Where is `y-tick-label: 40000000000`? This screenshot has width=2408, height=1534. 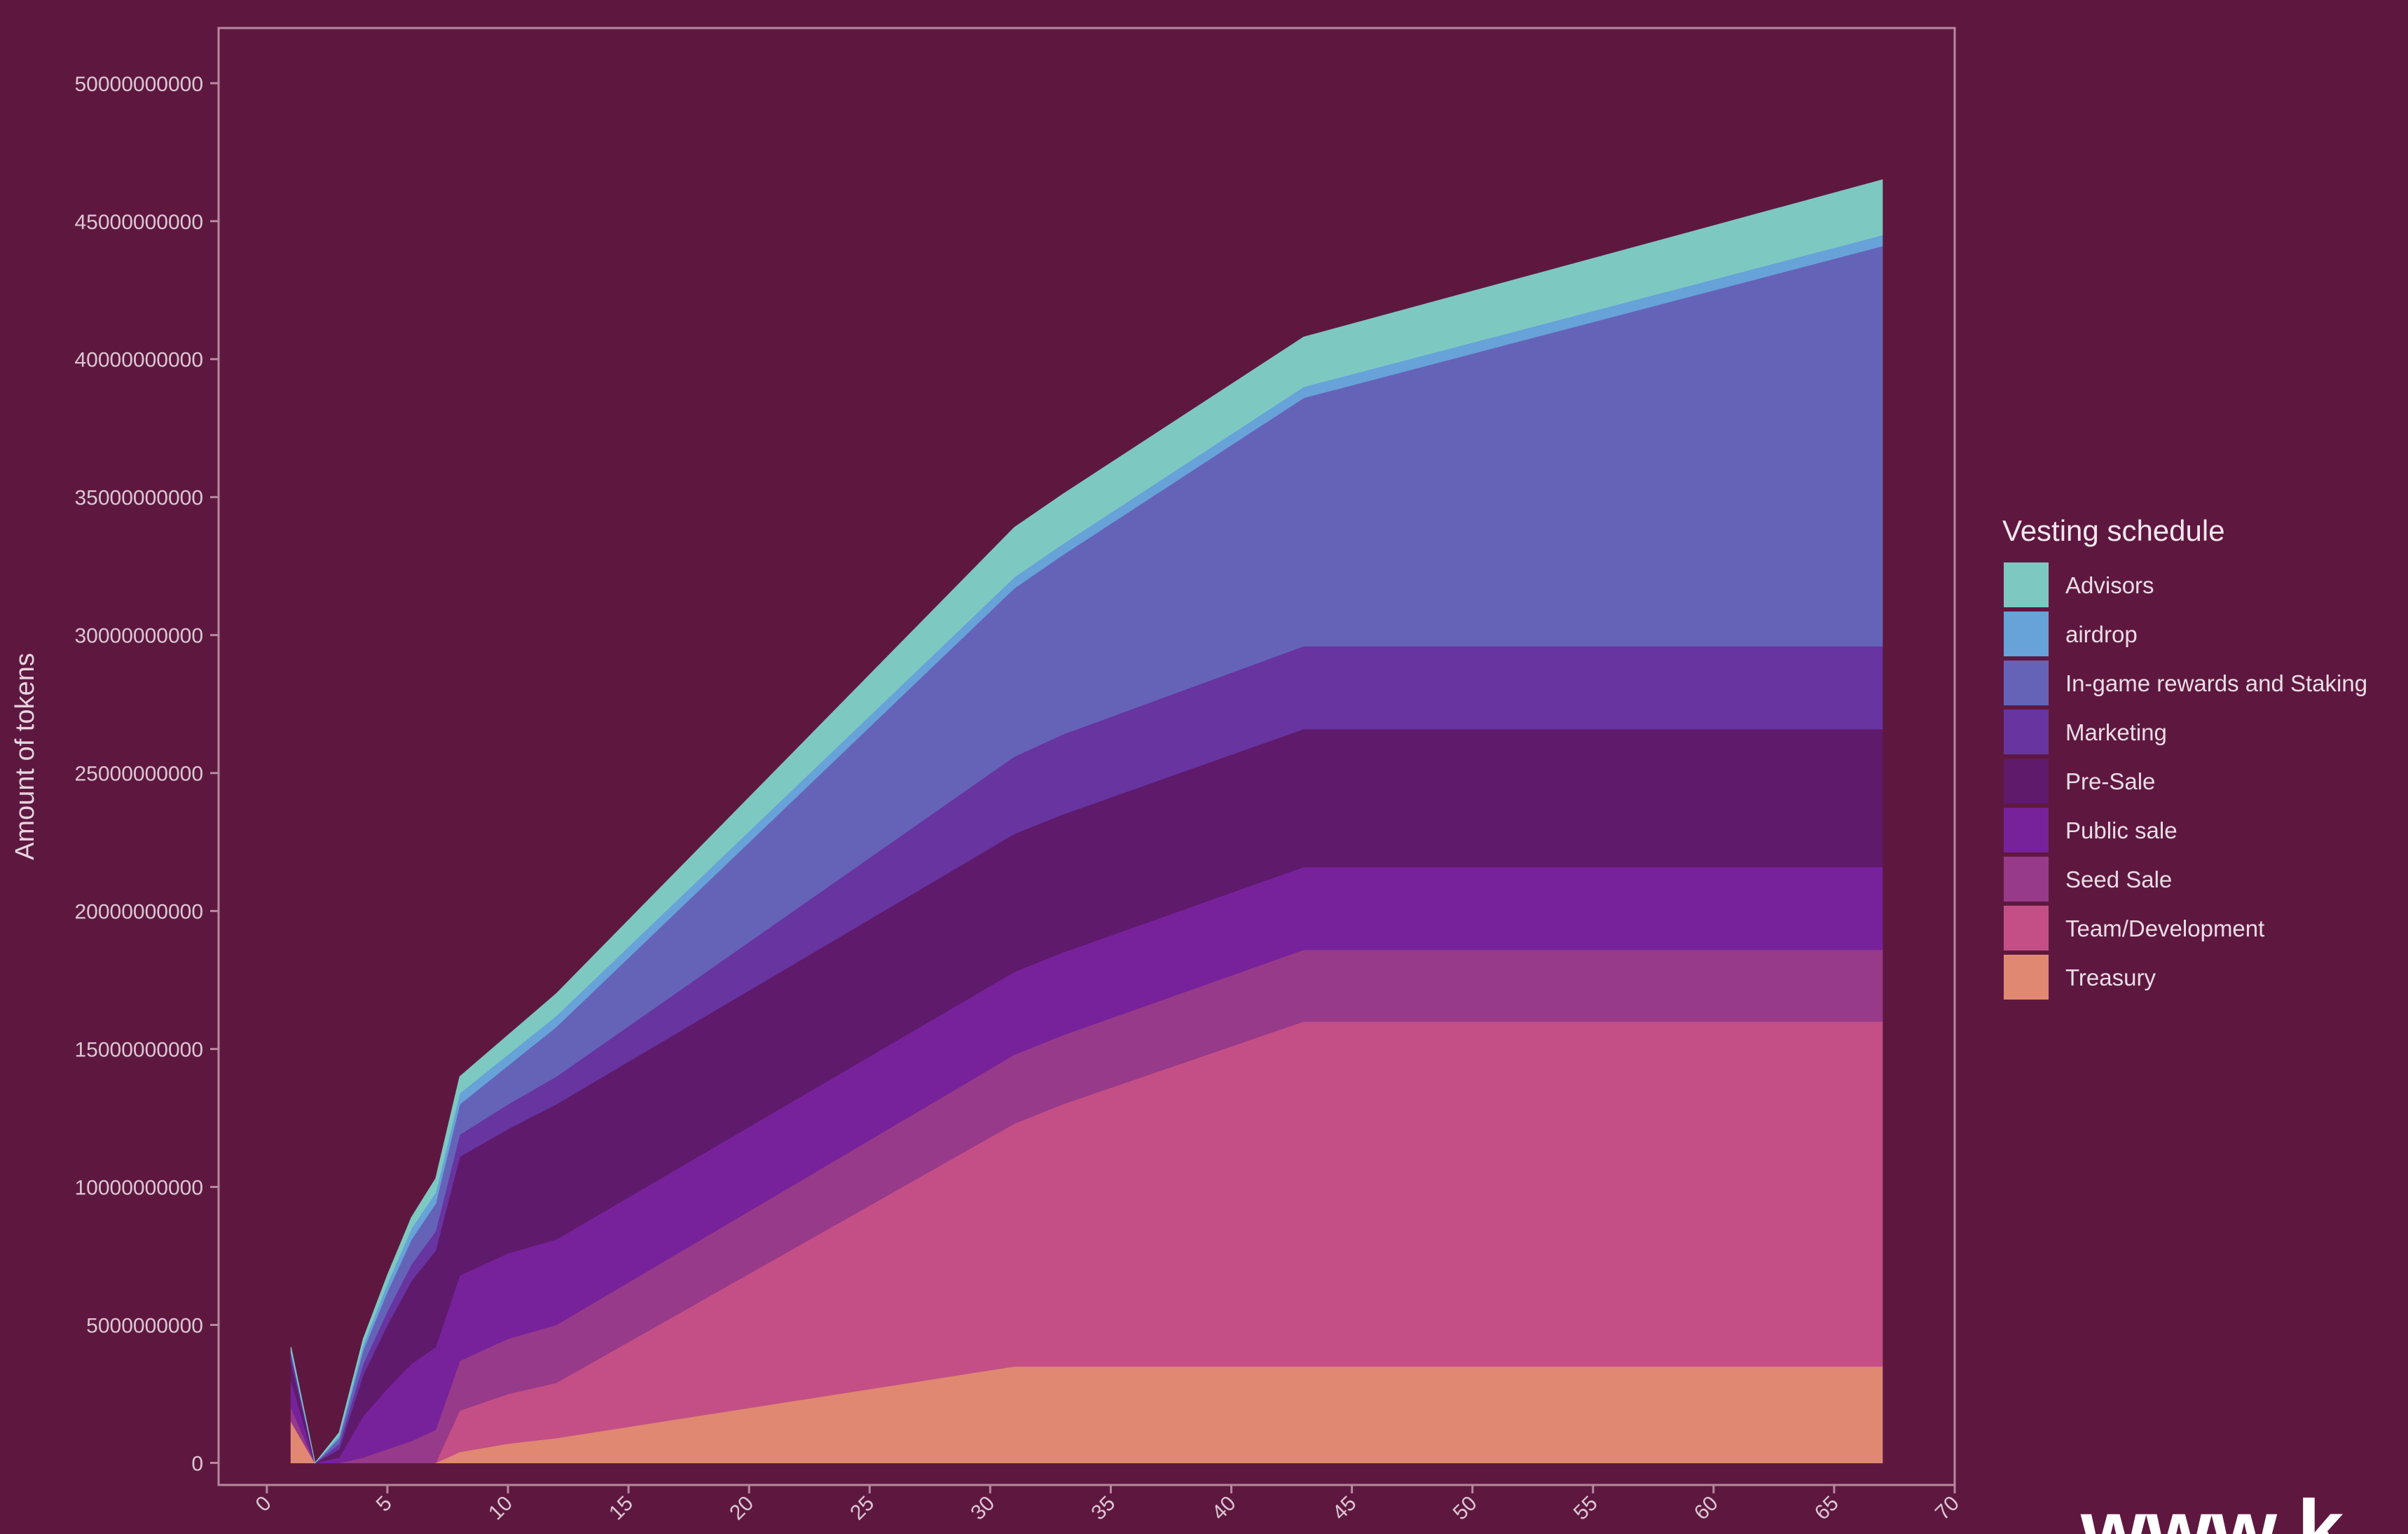
y-tick-label: 40000000000 is located at coordinates (138, 360).